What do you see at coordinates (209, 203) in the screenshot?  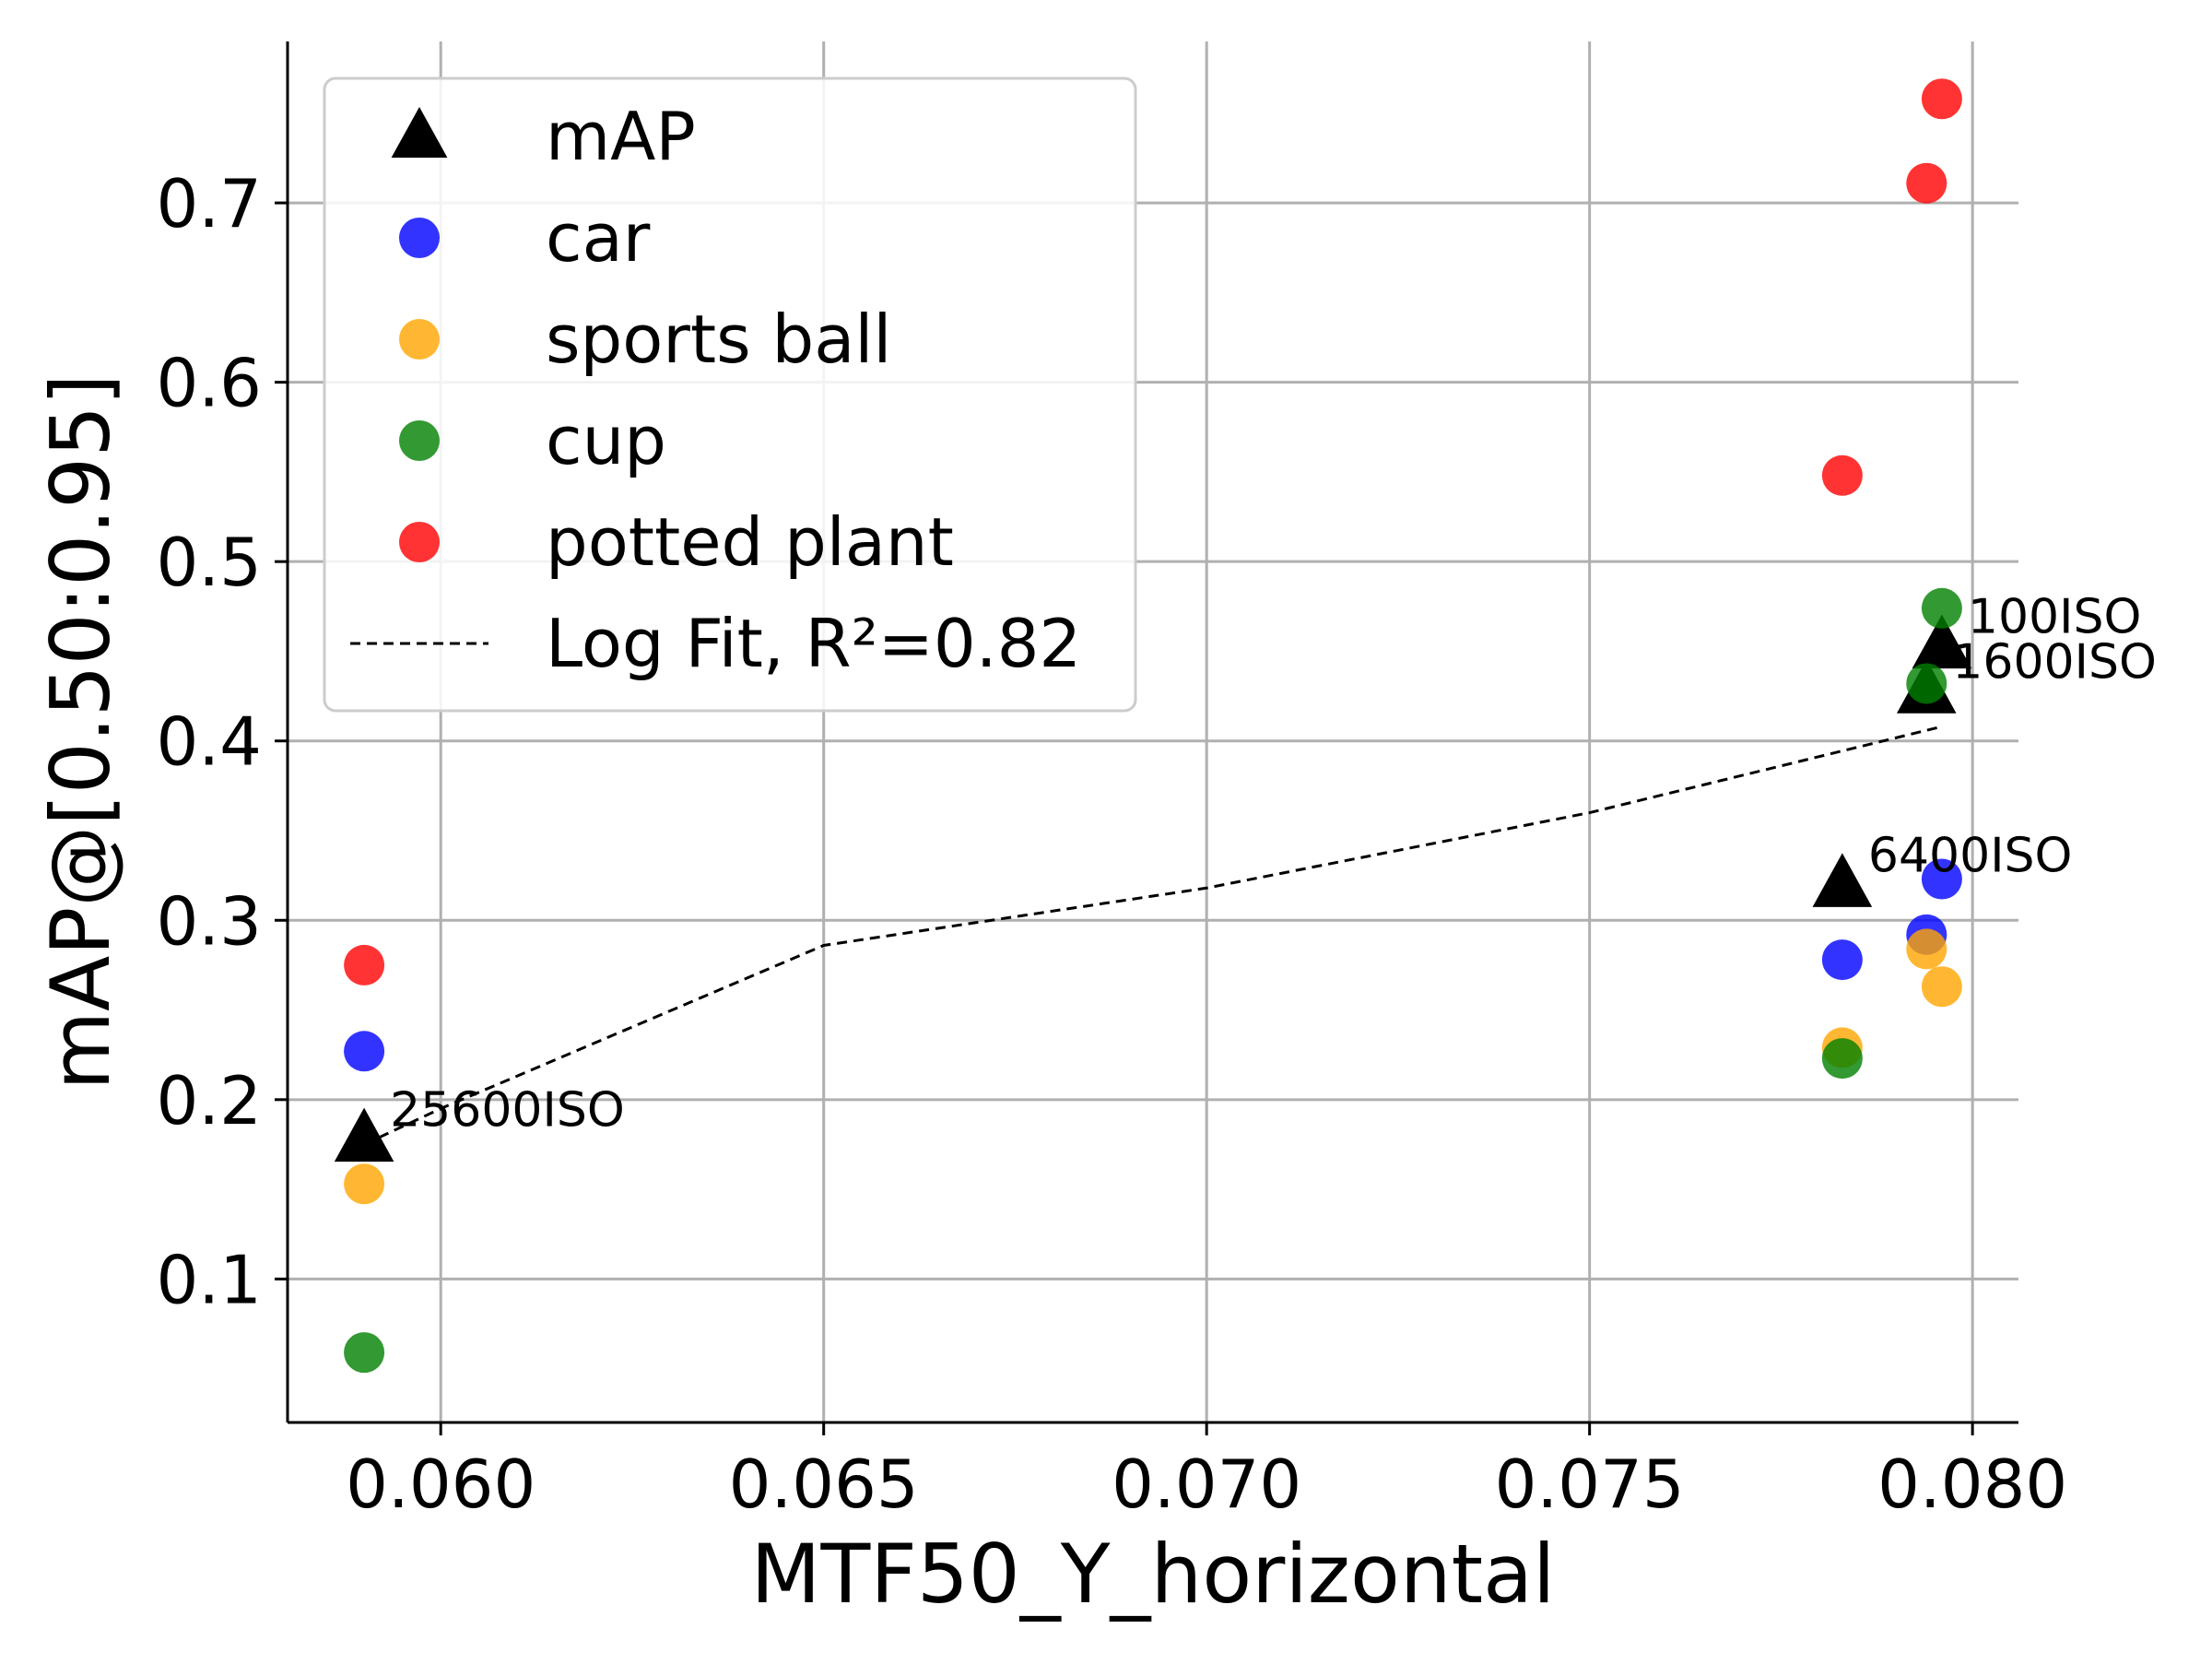 I see `y-tick-label: 0.7` at bounding box center [209, 203].